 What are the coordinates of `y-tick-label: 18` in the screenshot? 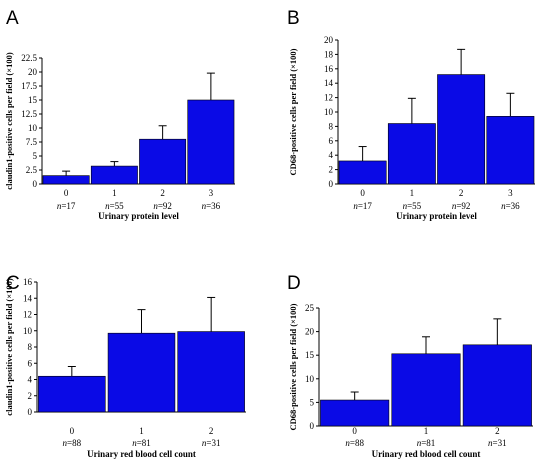 It's located at (329, 54).